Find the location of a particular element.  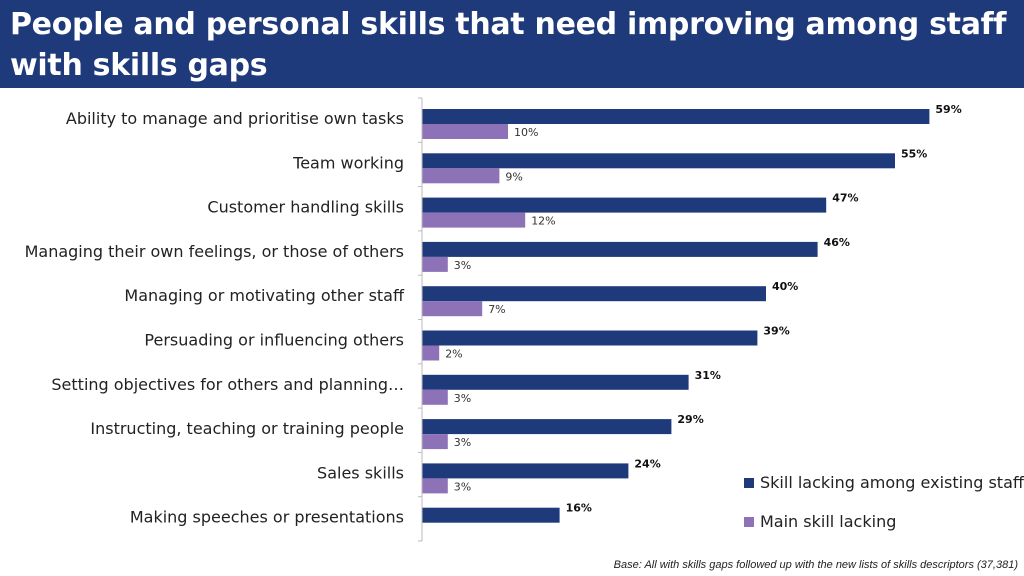

data-label: 39% is located at coordinates (776, 331).